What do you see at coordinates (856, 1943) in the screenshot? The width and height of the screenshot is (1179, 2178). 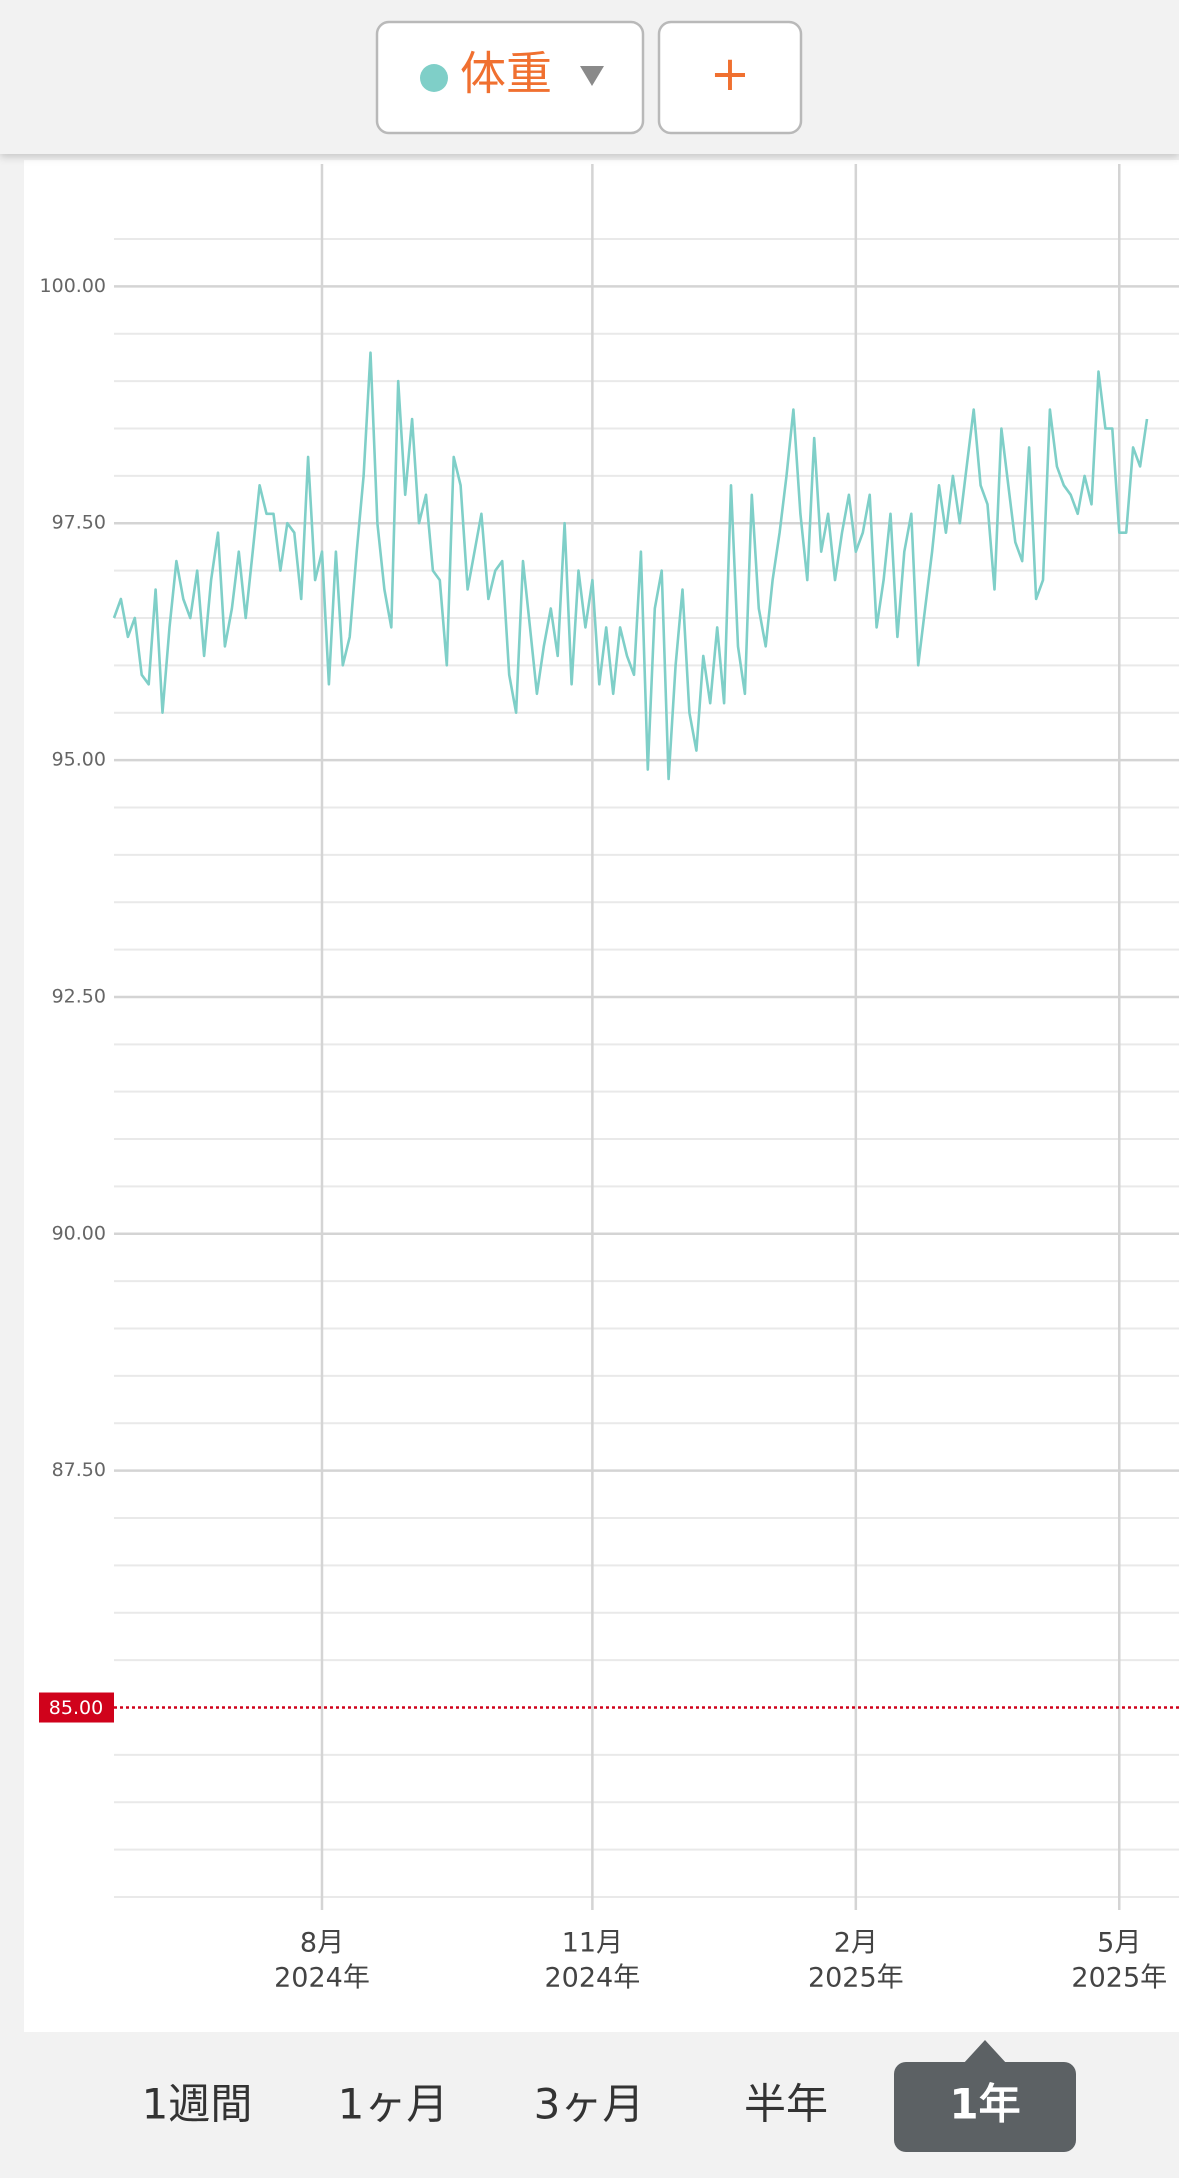 I see `x-tick-label: 2月` at bounding box center [856, 1943].